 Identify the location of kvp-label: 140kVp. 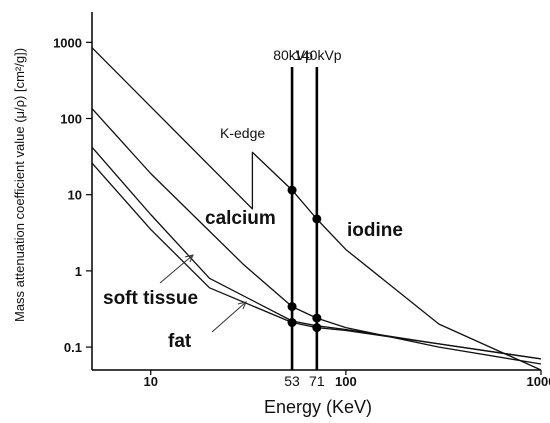
(318, 55).